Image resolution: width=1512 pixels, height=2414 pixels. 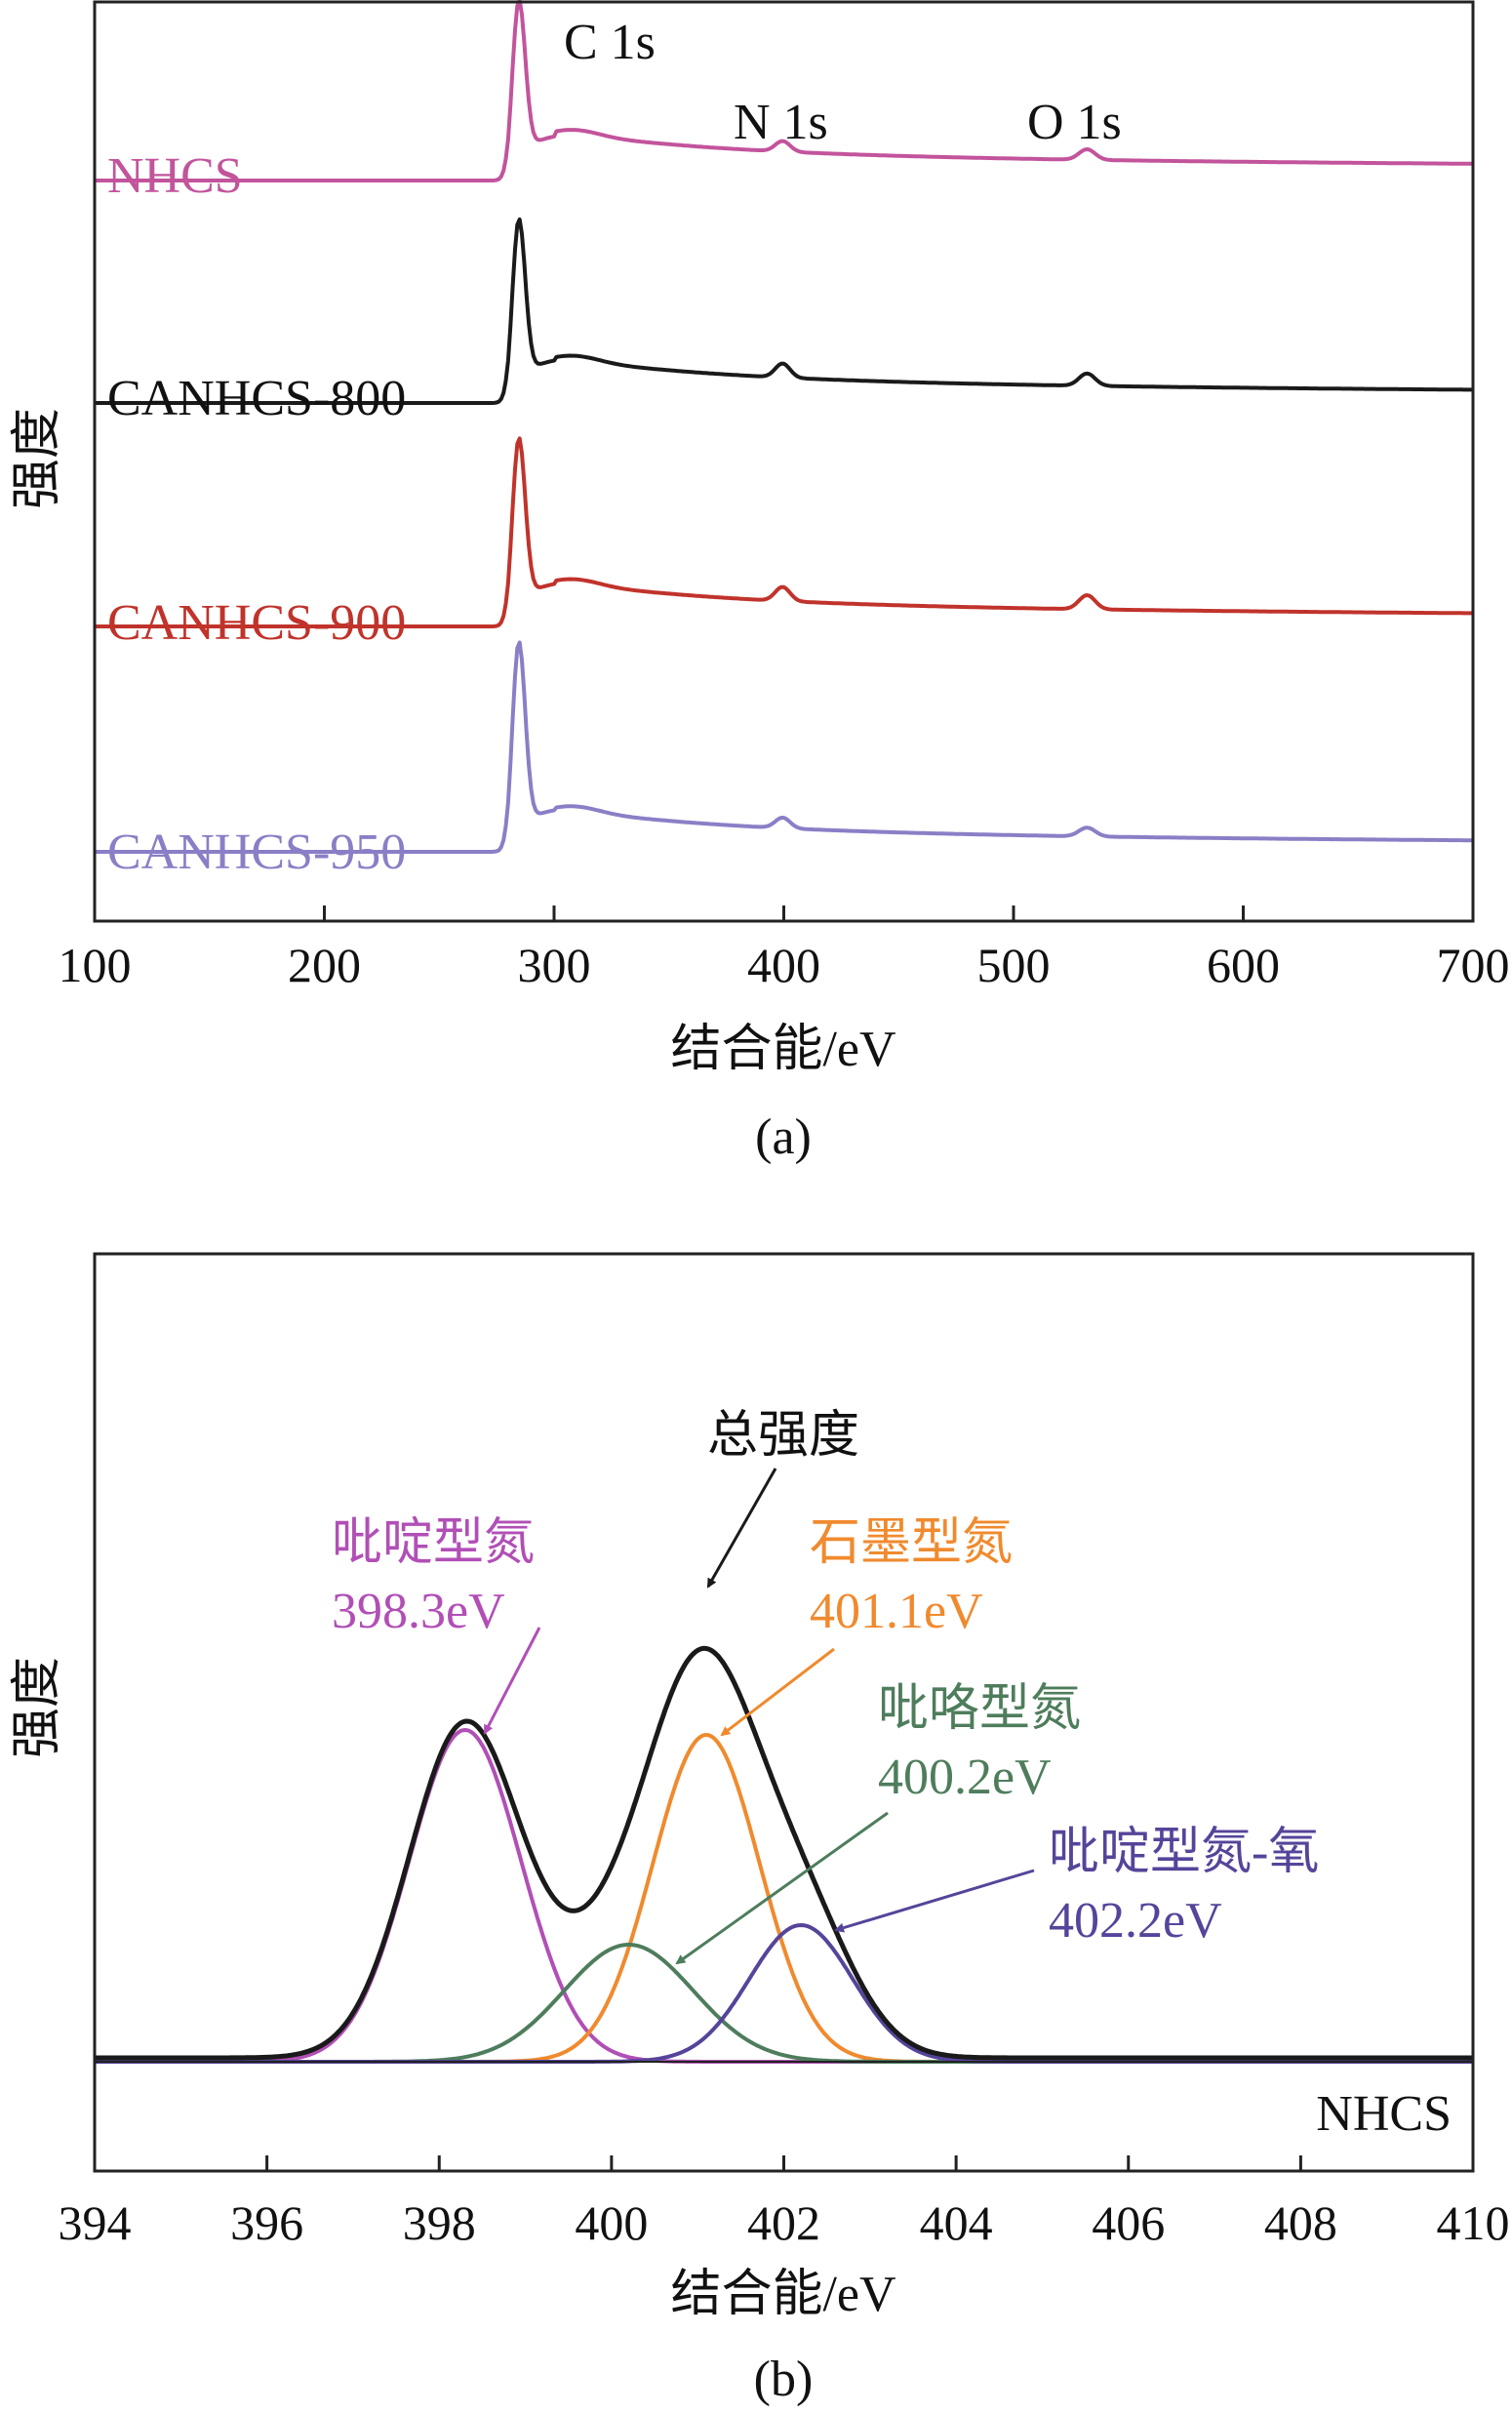 I want to click on panel-a-x-ticks: 100 200 300 400 500 600 700, so click(x=784, y=948).